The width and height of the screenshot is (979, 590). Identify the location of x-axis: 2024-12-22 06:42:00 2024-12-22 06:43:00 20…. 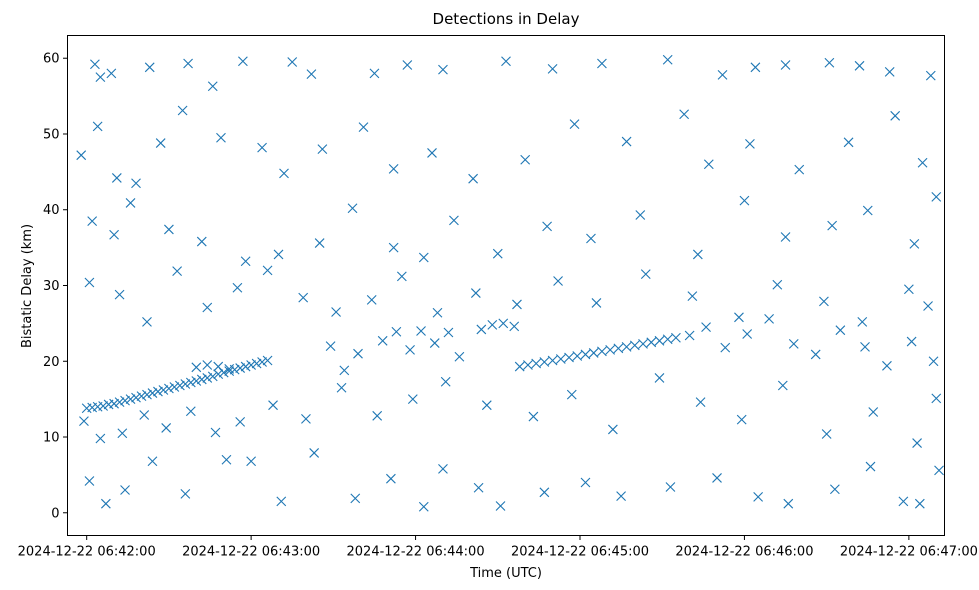
(498, 547).